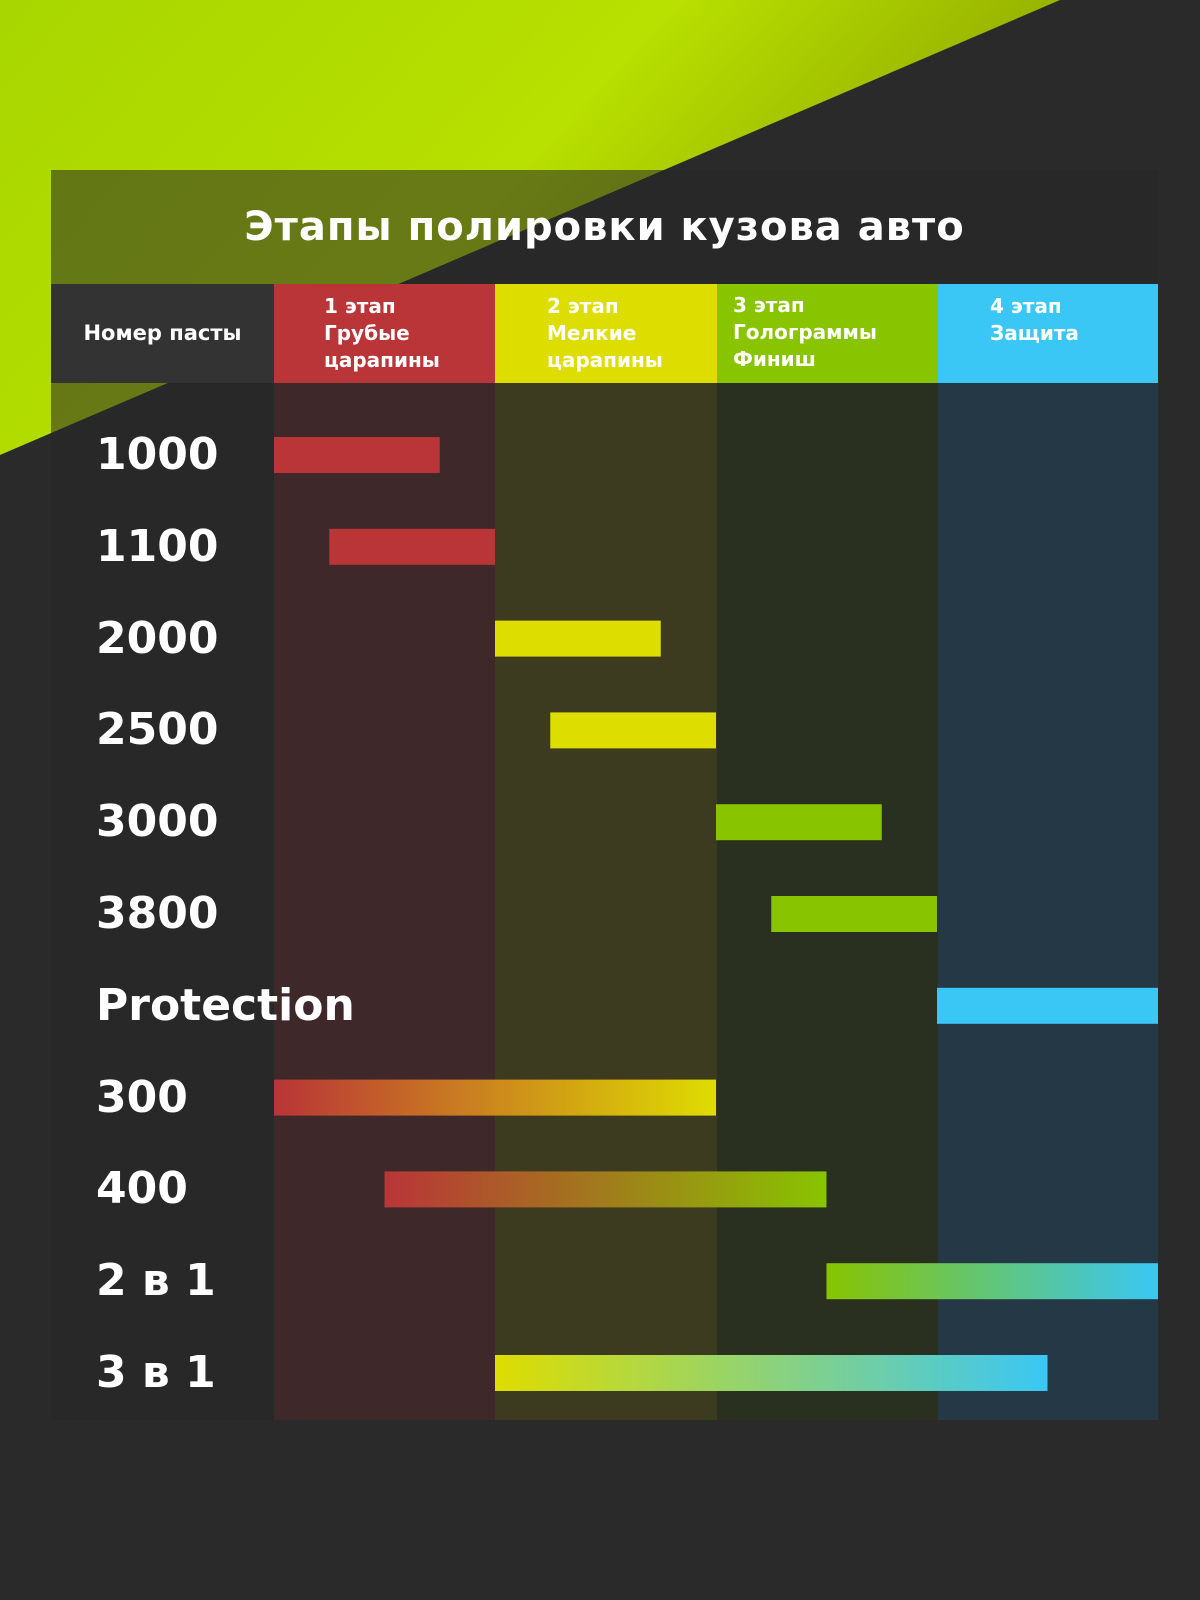  I want to click on stage-2-line-2: Мелкие, so click(592, 333).